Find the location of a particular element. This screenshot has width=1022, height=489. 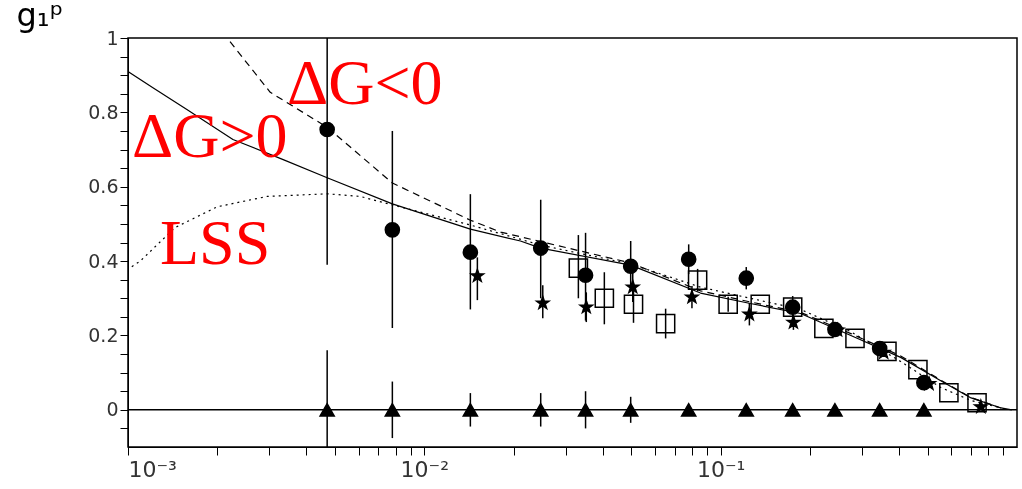

y-tick-label: 0 is located at coordinates (112, 409).